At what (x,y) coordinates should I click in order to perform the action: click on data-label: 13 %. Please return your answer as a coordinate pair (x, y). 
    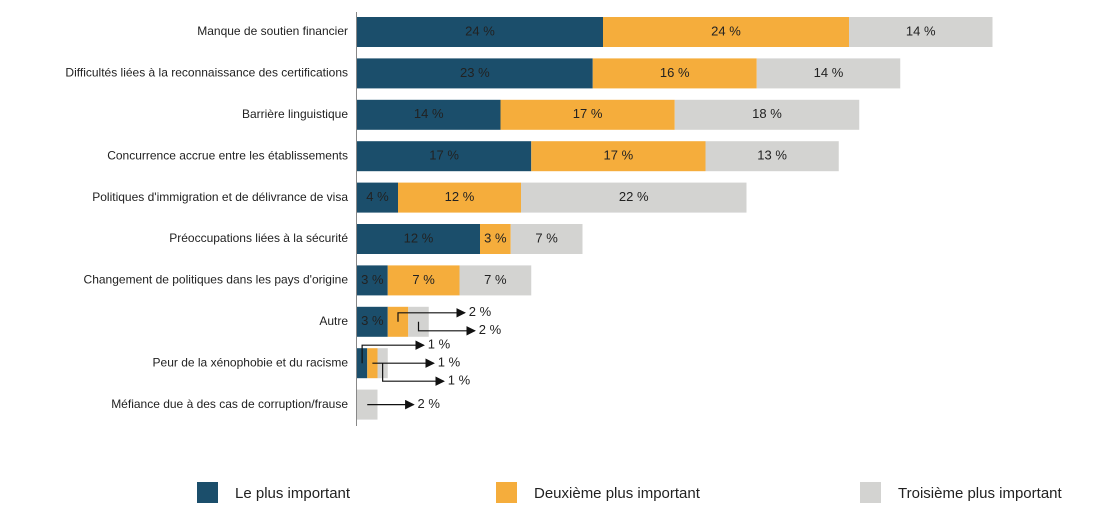
    Looking at the image, I should click on (772, 155).